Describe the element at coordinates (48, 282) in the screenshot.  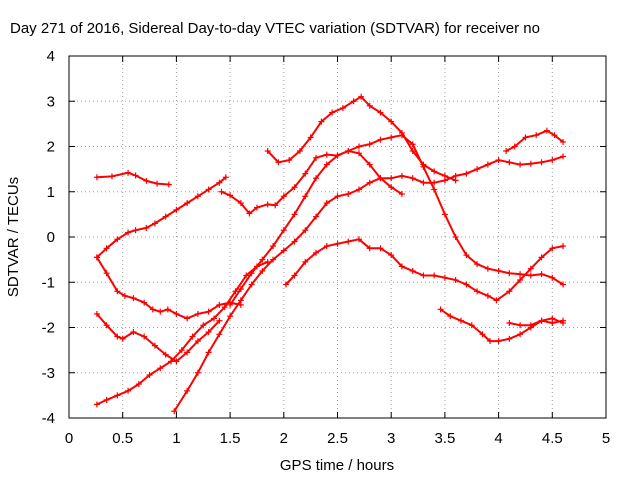
I see `y-tick-label: -1` at that location.